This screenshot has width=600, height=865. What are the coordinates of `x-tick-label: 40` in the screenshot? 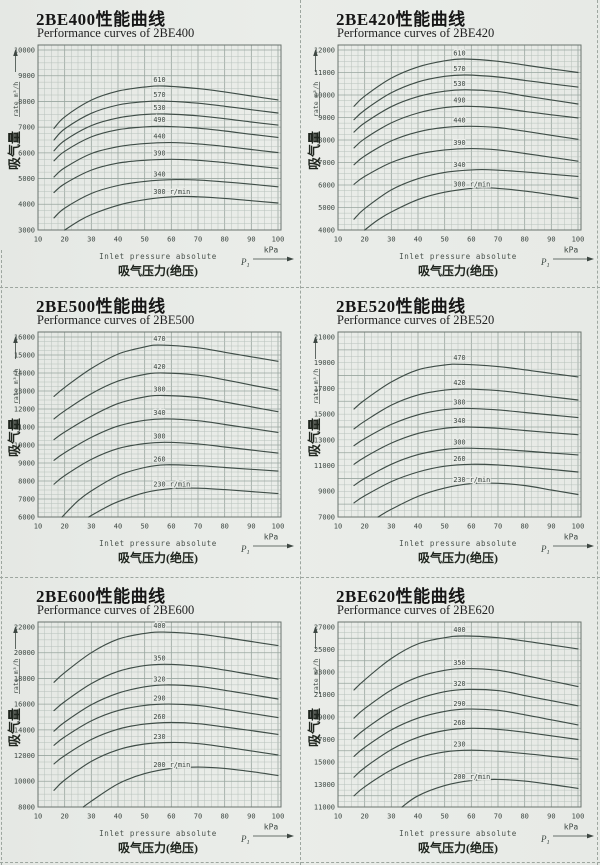 It's located at (418, 527).